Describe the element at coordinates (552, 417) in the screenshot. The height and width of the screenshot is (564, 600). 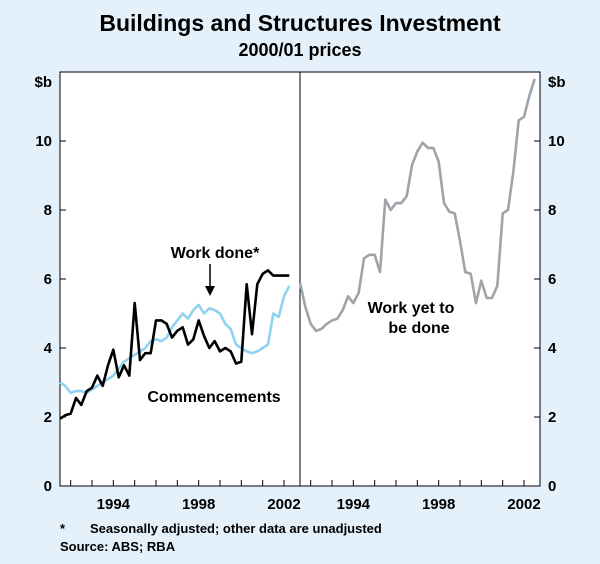
I see `y-tick-label-right: 2` at that location.